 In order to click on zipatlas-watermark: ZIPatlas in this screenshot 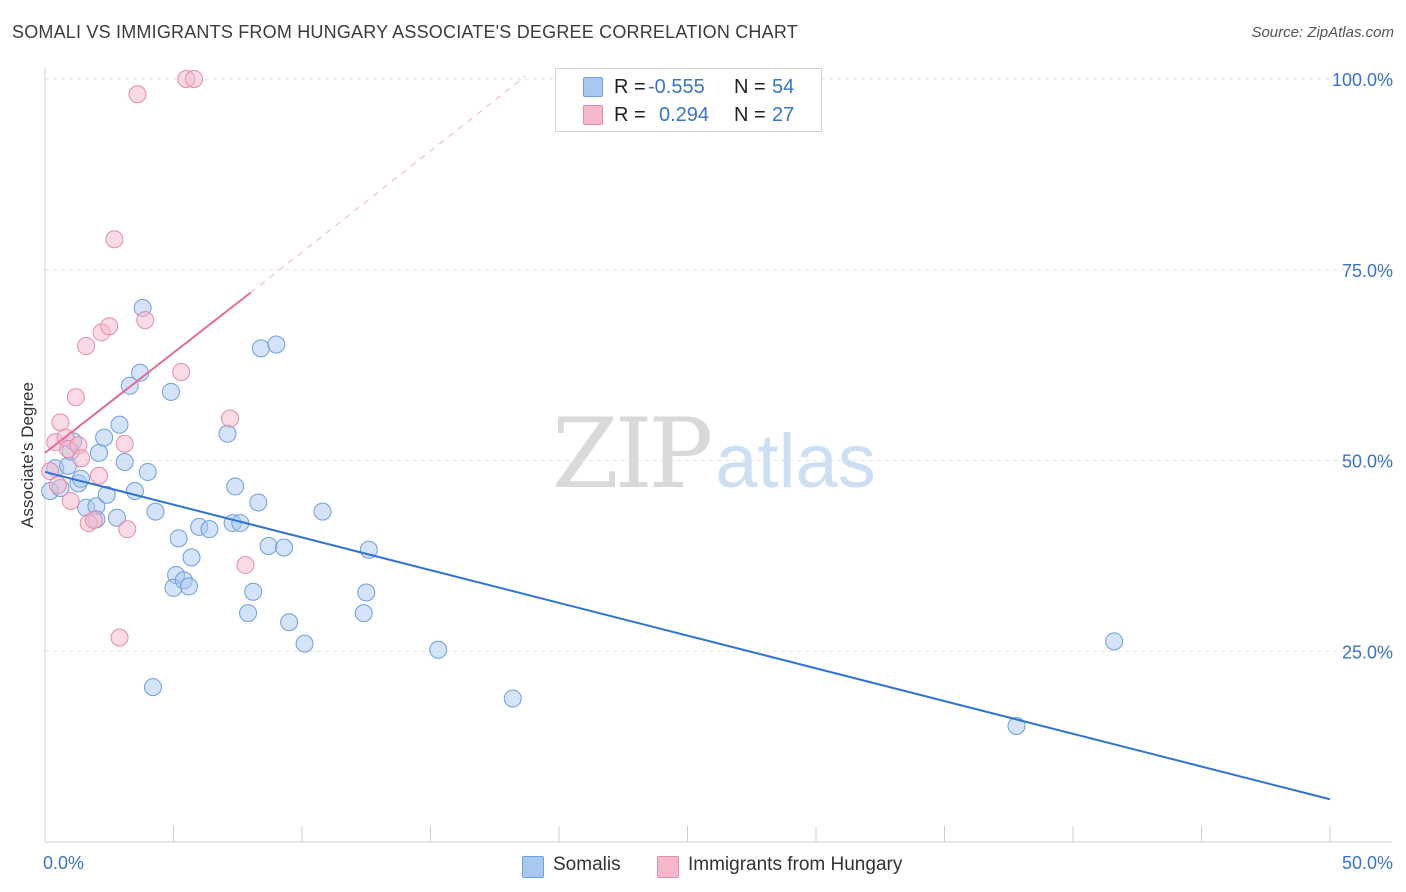, I will do `click(714, 454)`.